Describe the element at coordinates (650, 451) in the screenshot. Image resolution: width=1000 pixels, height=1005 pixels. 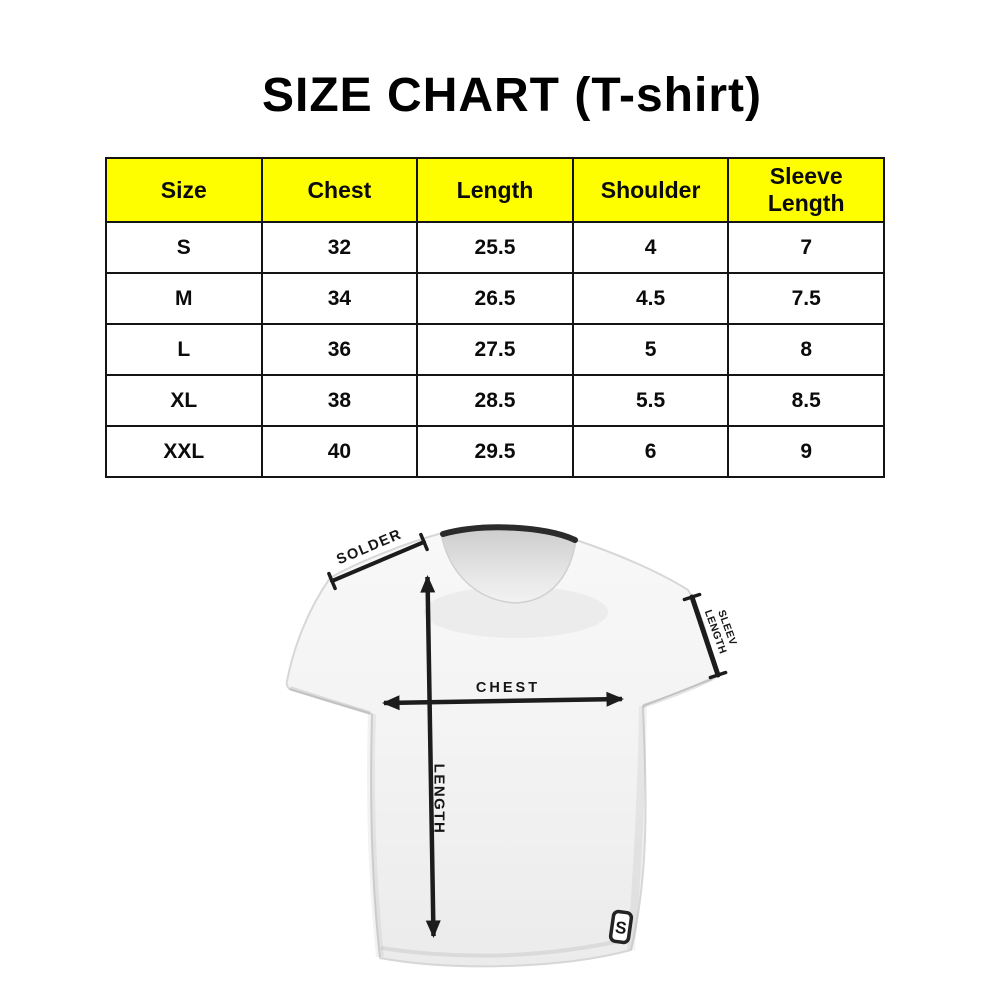
I see `cell-shoulder: 6` at that location.